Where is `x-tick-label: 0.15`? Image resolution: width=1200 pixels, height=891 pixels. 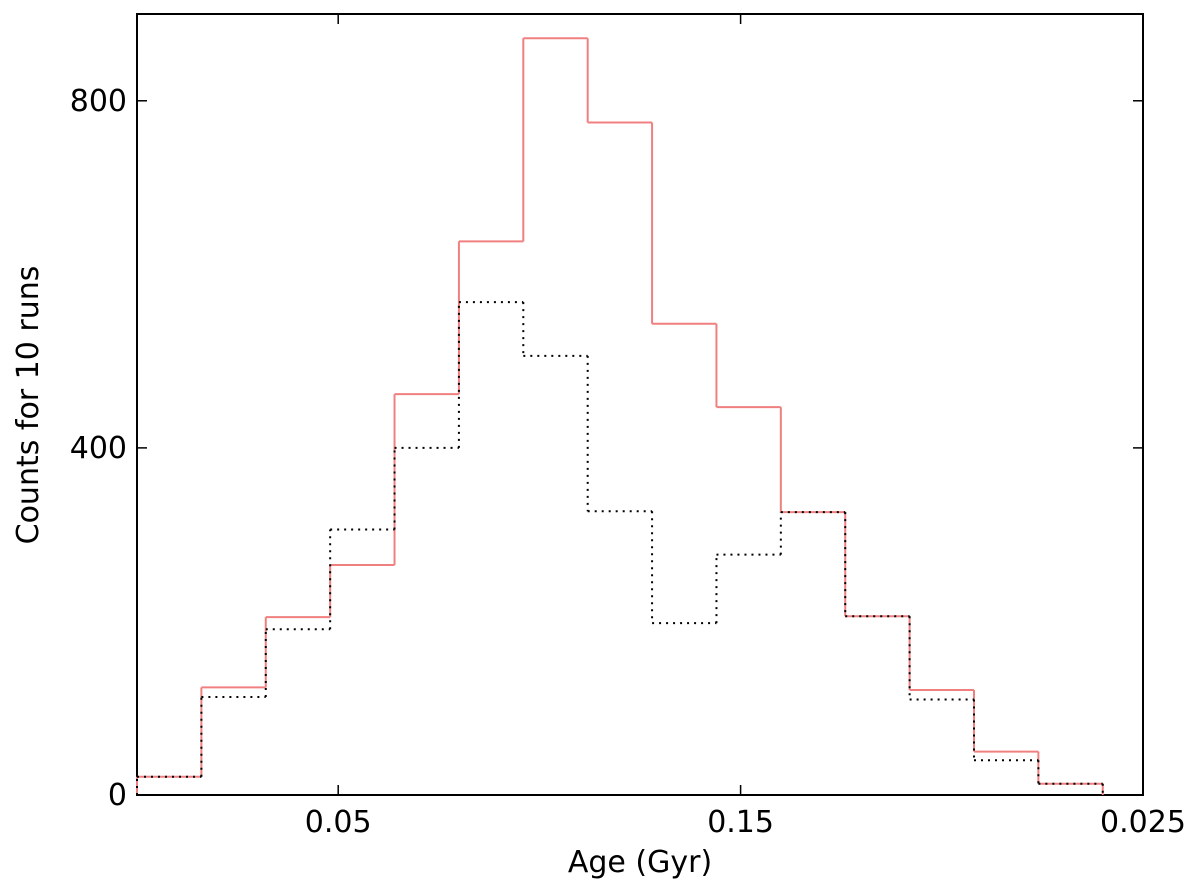
x-tick-label: 0.15 is located at coordinates (740, 822).